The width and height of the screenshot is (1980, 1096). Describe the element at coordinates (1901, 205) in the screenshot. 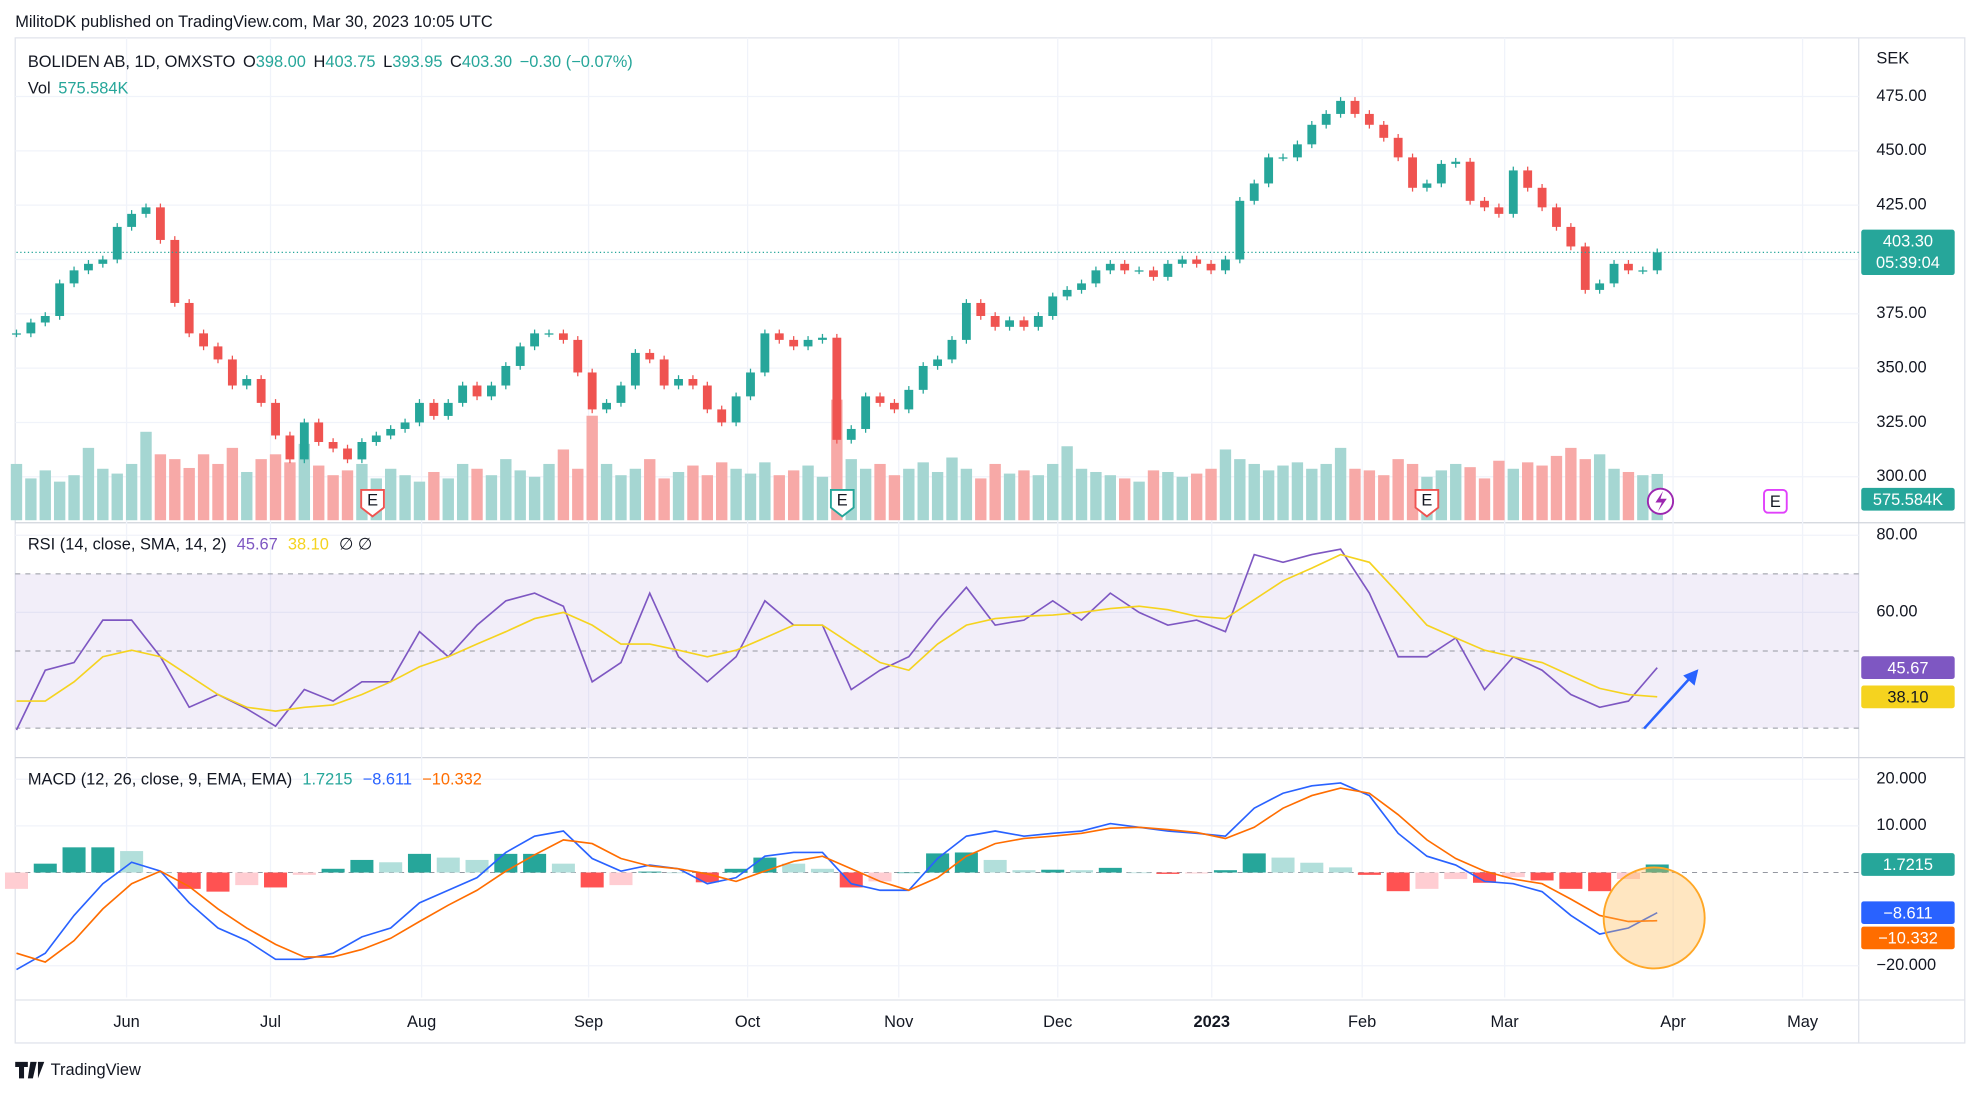

I see `y-tick-label: 425.00` at that location.